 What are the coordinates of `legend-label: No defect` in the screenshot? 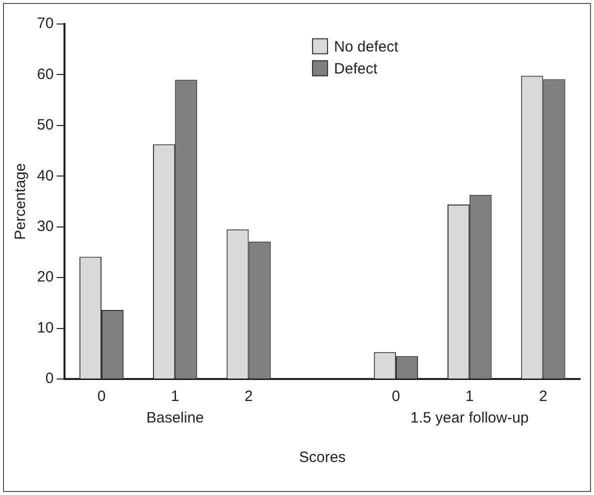 It's located at (367, 47).